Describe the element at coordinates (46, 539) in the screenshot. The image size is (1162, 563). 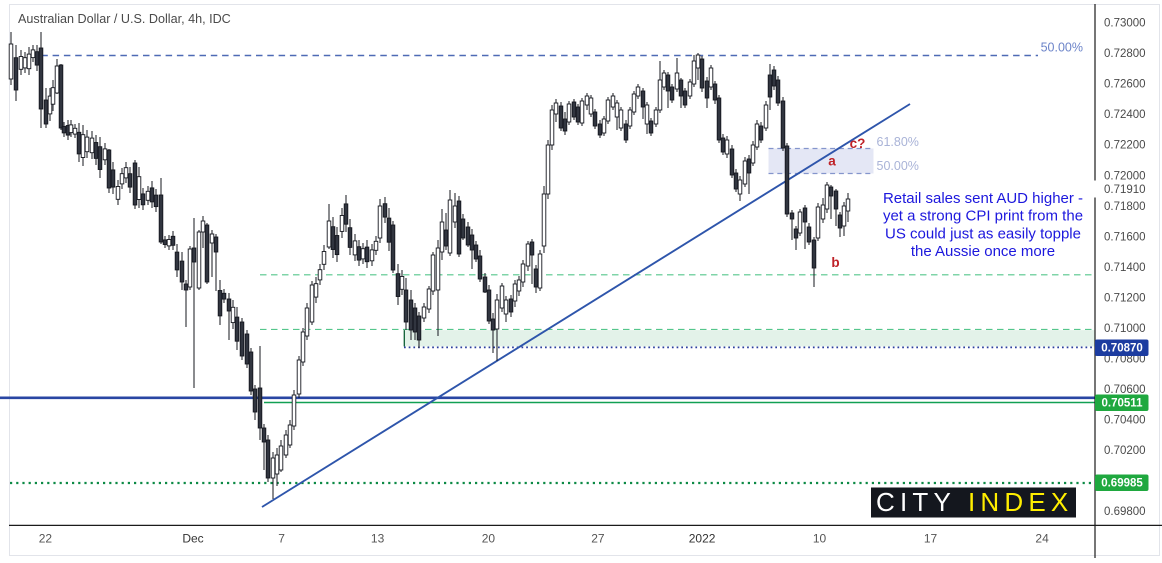
I see `svg-text: 22` at that location.